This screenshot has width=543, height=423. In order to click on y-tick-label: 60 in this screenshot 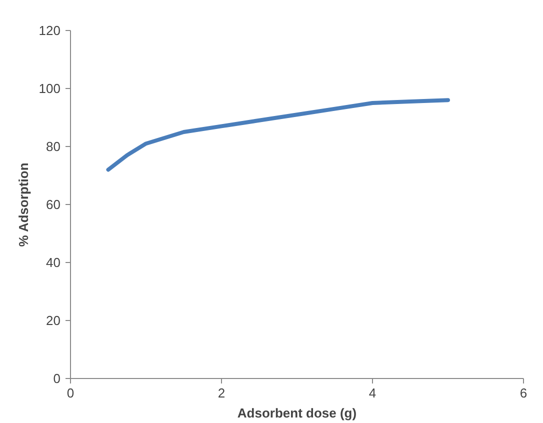, I will do `click(53, 204)`.